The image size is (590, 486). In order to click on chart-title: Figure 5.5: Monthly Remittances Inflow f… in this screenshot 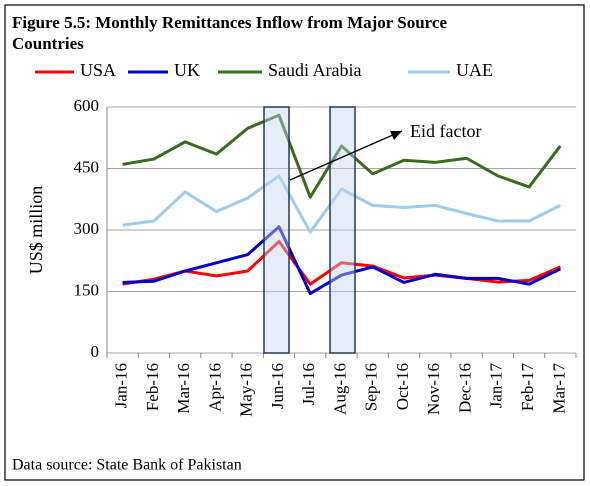, I will do `click(229, 22)`.